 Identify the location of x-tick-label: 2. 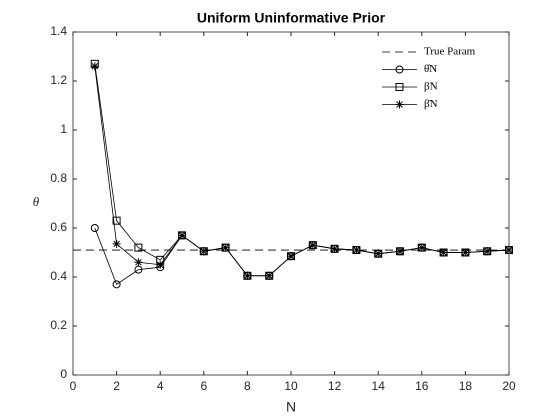
(116, 386).